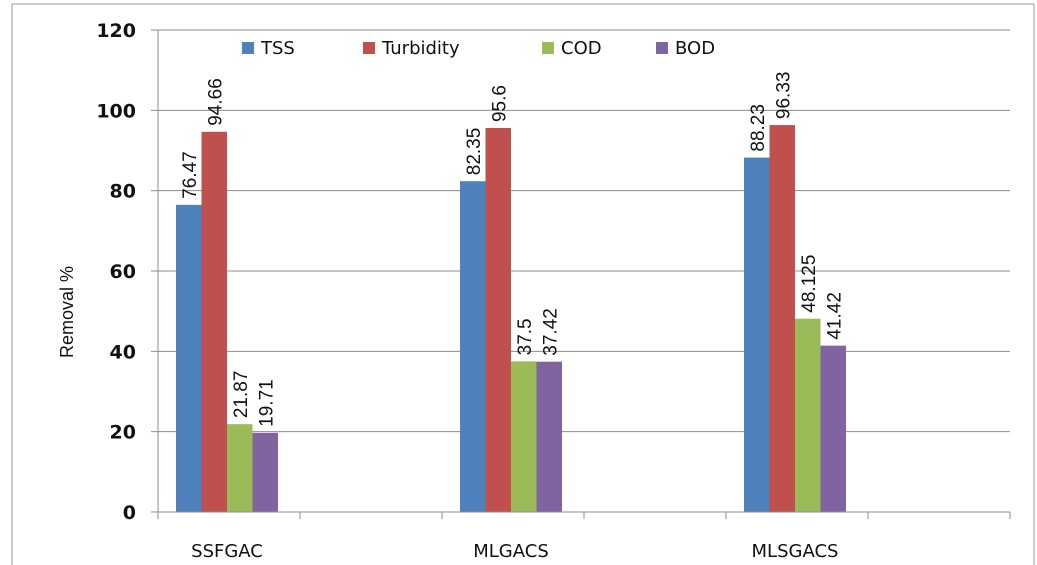  I want to click on legend-label-tss: TSS, so click(277, 48).